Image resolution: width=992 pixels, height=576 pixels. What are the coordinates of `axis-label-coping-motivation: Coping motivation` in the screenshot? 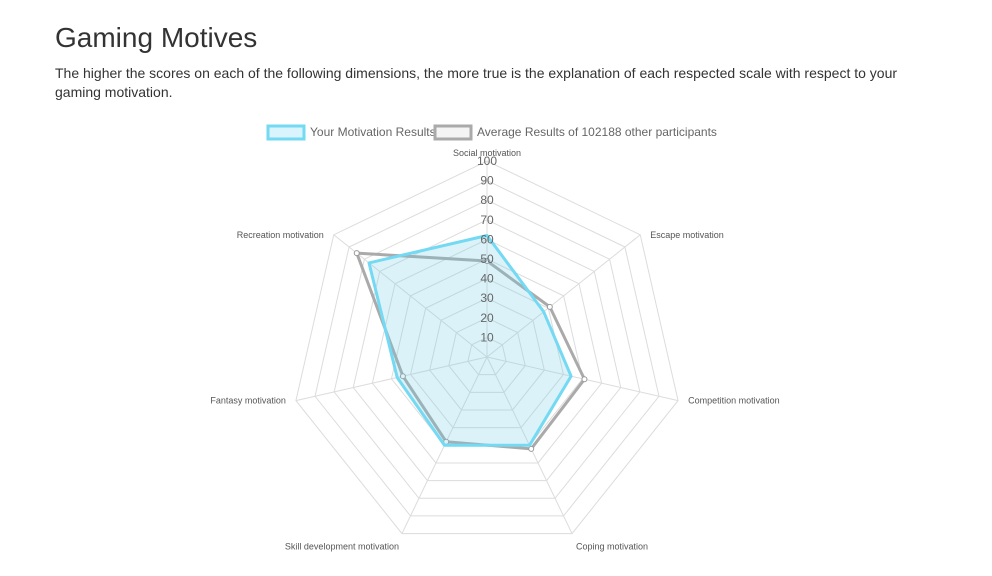 It's located at (612, 547).